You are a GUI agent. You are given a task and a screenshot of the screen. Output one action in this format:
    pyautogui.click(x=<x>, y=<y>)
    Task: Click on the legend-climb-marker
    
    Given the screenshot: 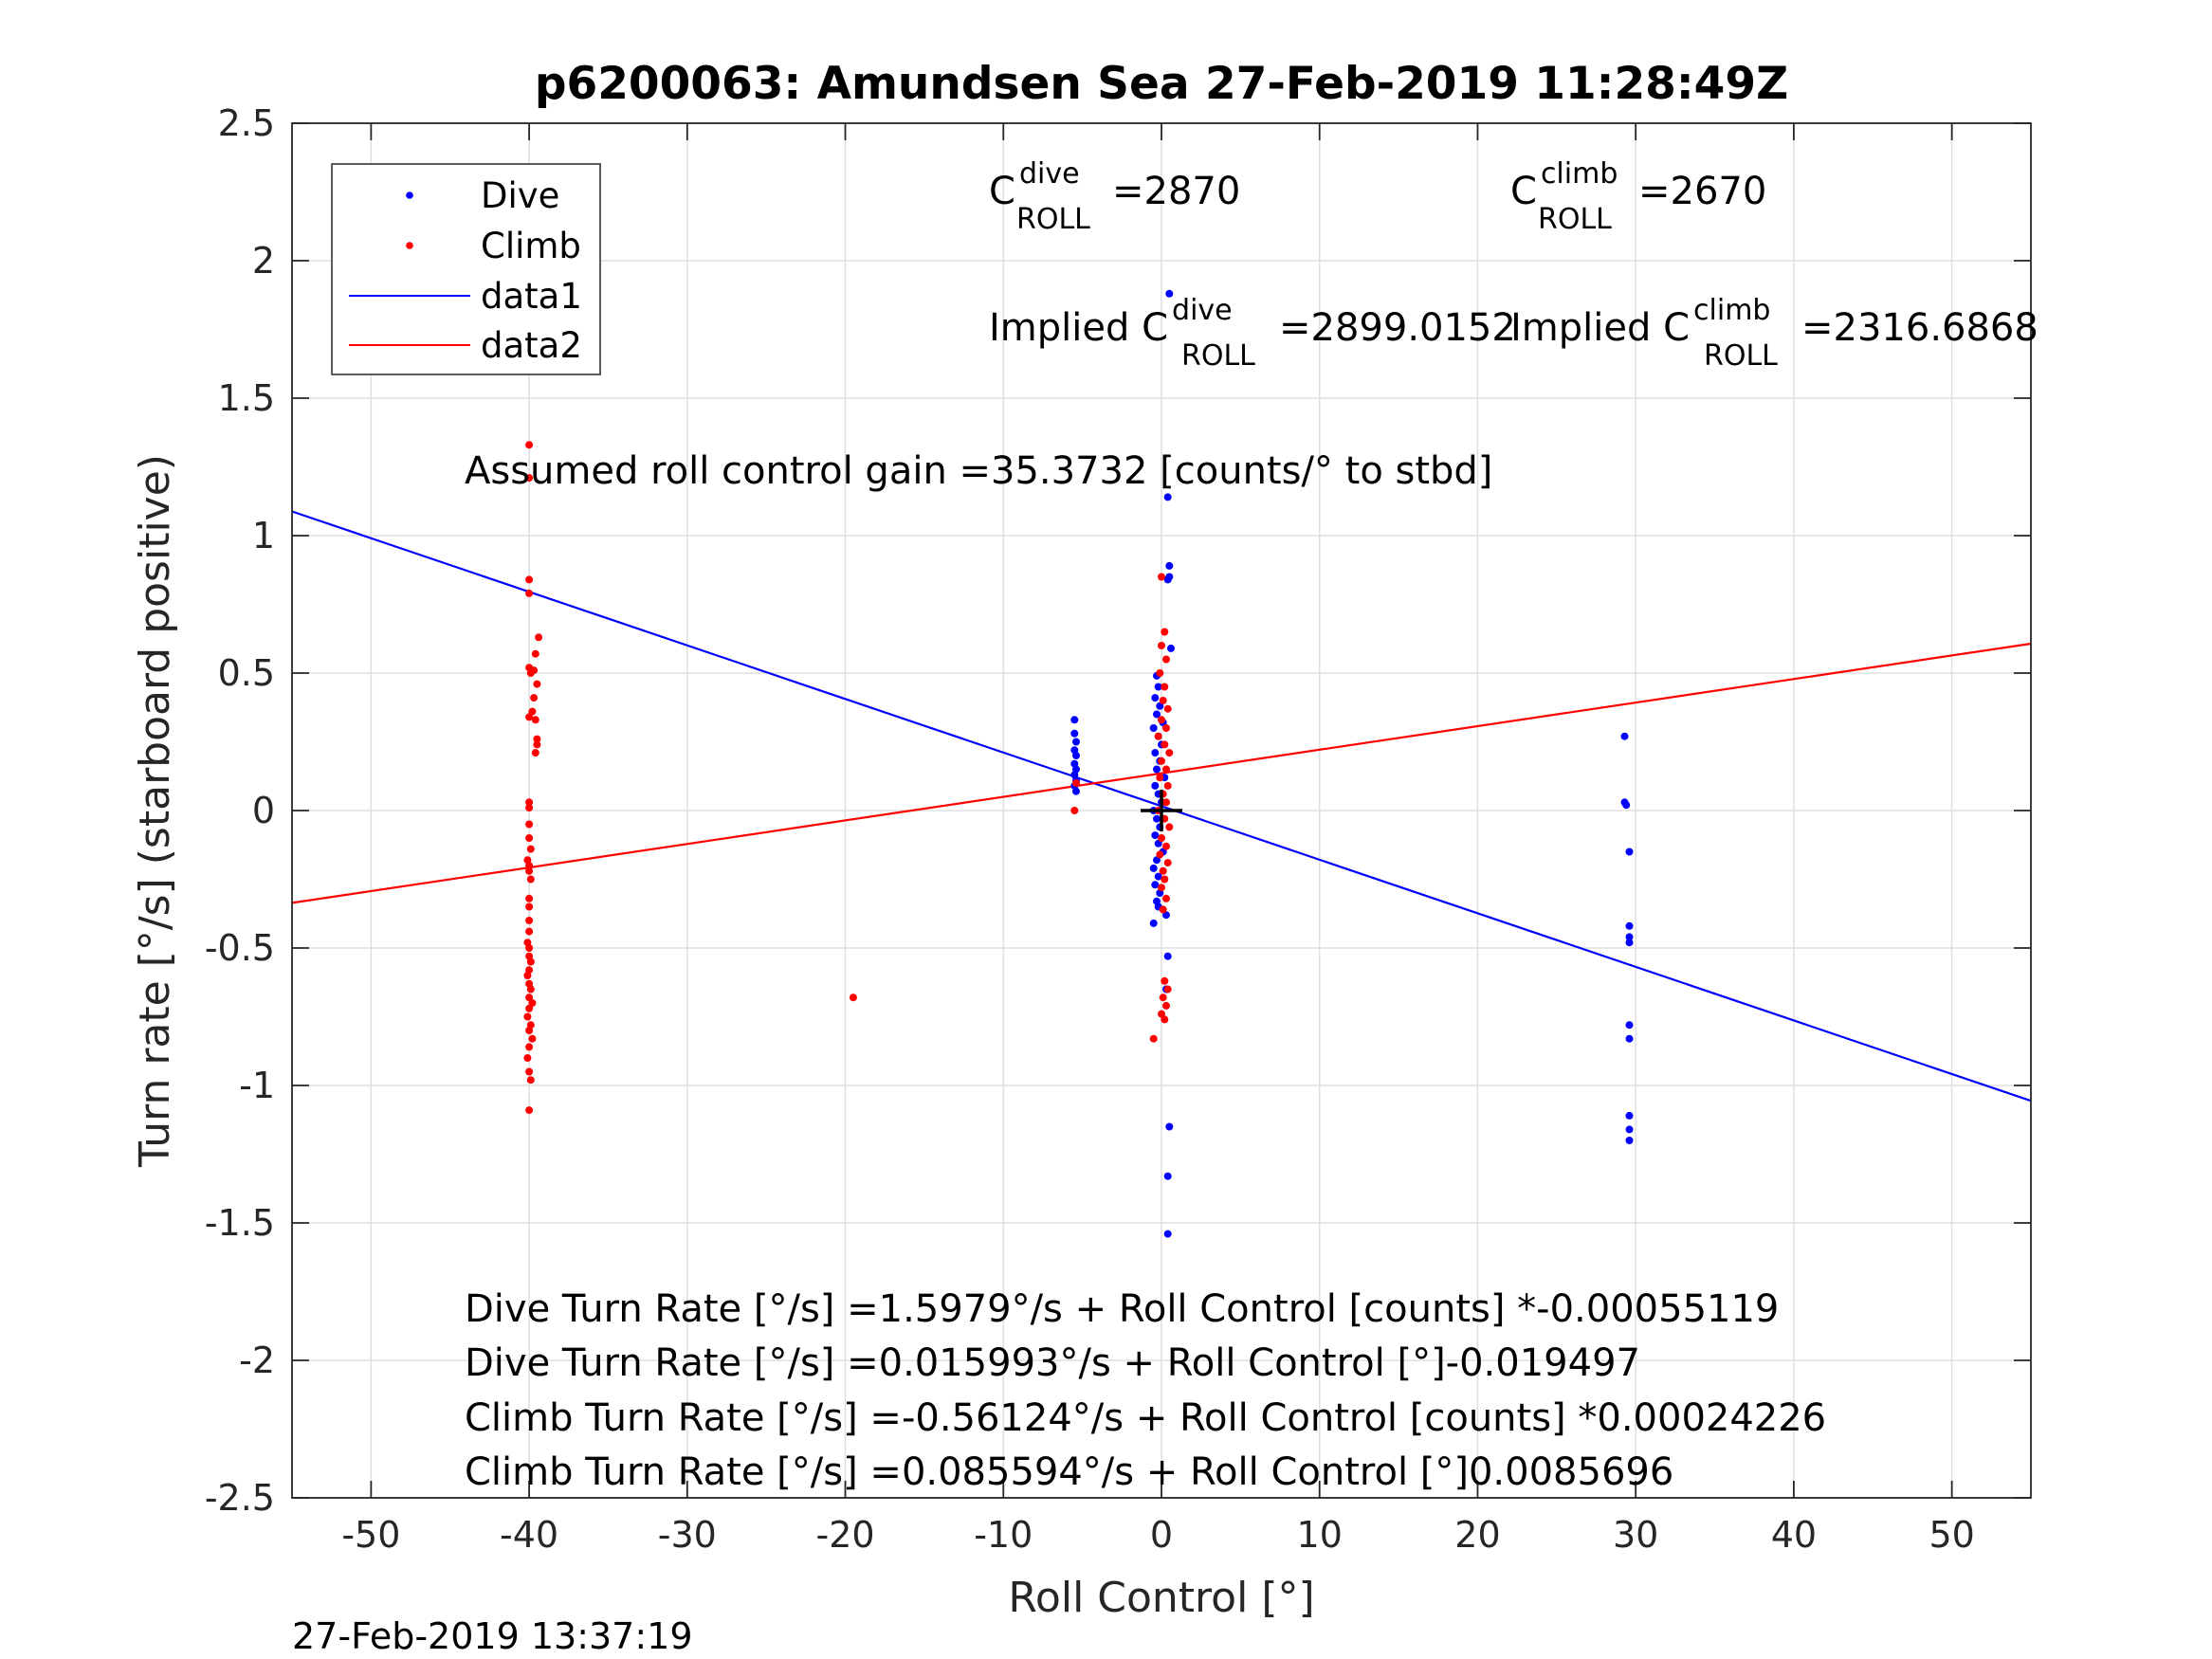 What is the action you would take?
    pyautogui.click(x=409, y=245)
    